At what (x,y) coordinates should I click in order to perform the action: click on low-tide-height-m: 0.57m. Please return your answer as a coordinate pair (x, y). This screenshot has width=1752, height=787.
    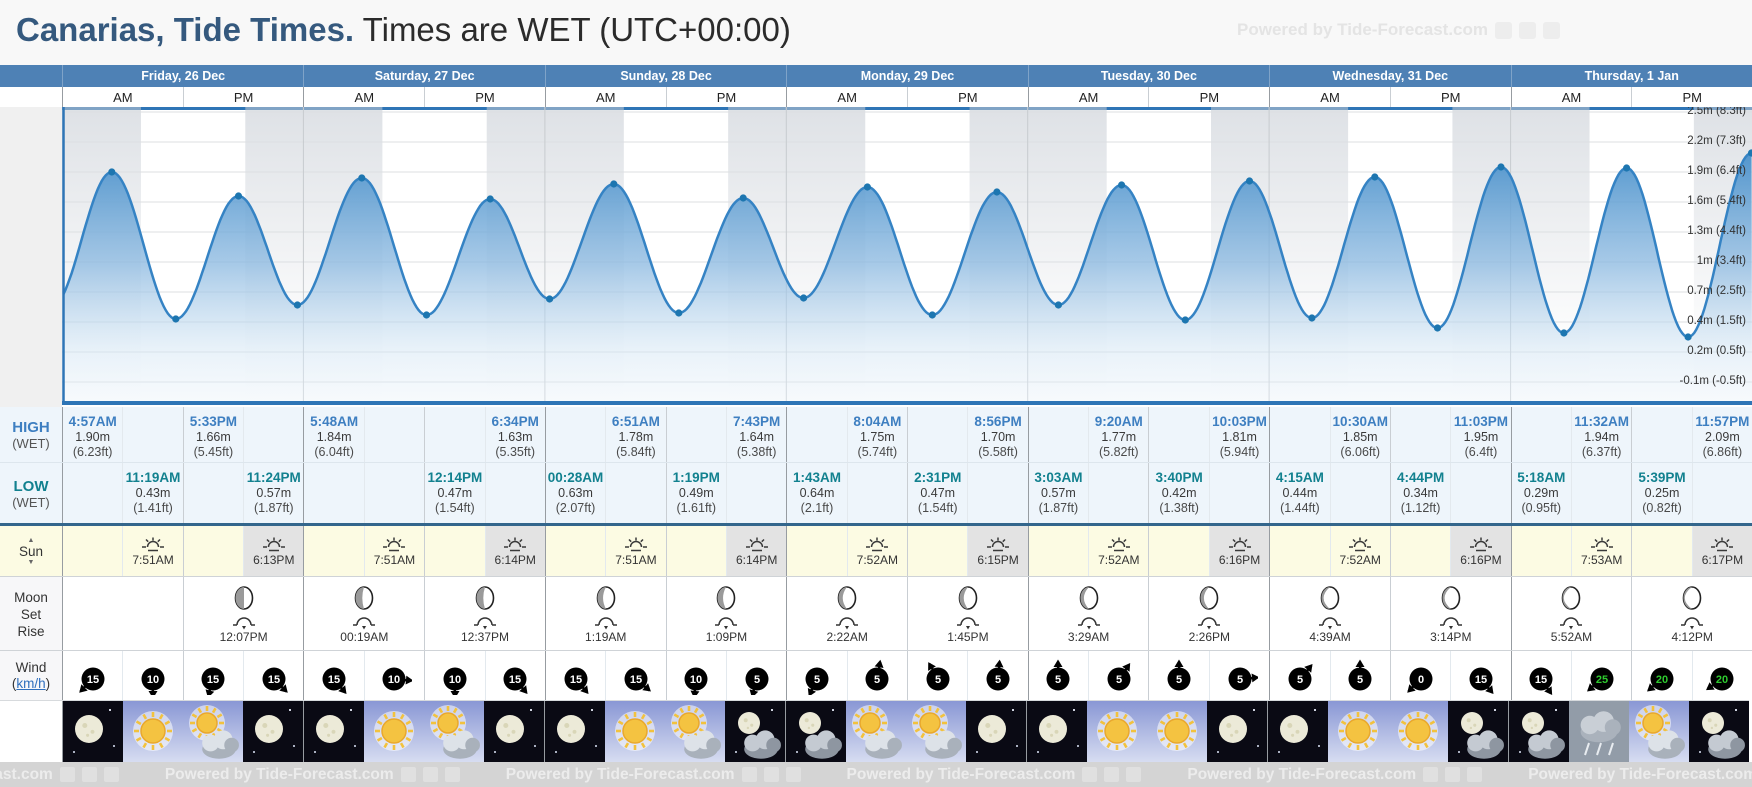
    Looking at the image, I should click on (274, 493).